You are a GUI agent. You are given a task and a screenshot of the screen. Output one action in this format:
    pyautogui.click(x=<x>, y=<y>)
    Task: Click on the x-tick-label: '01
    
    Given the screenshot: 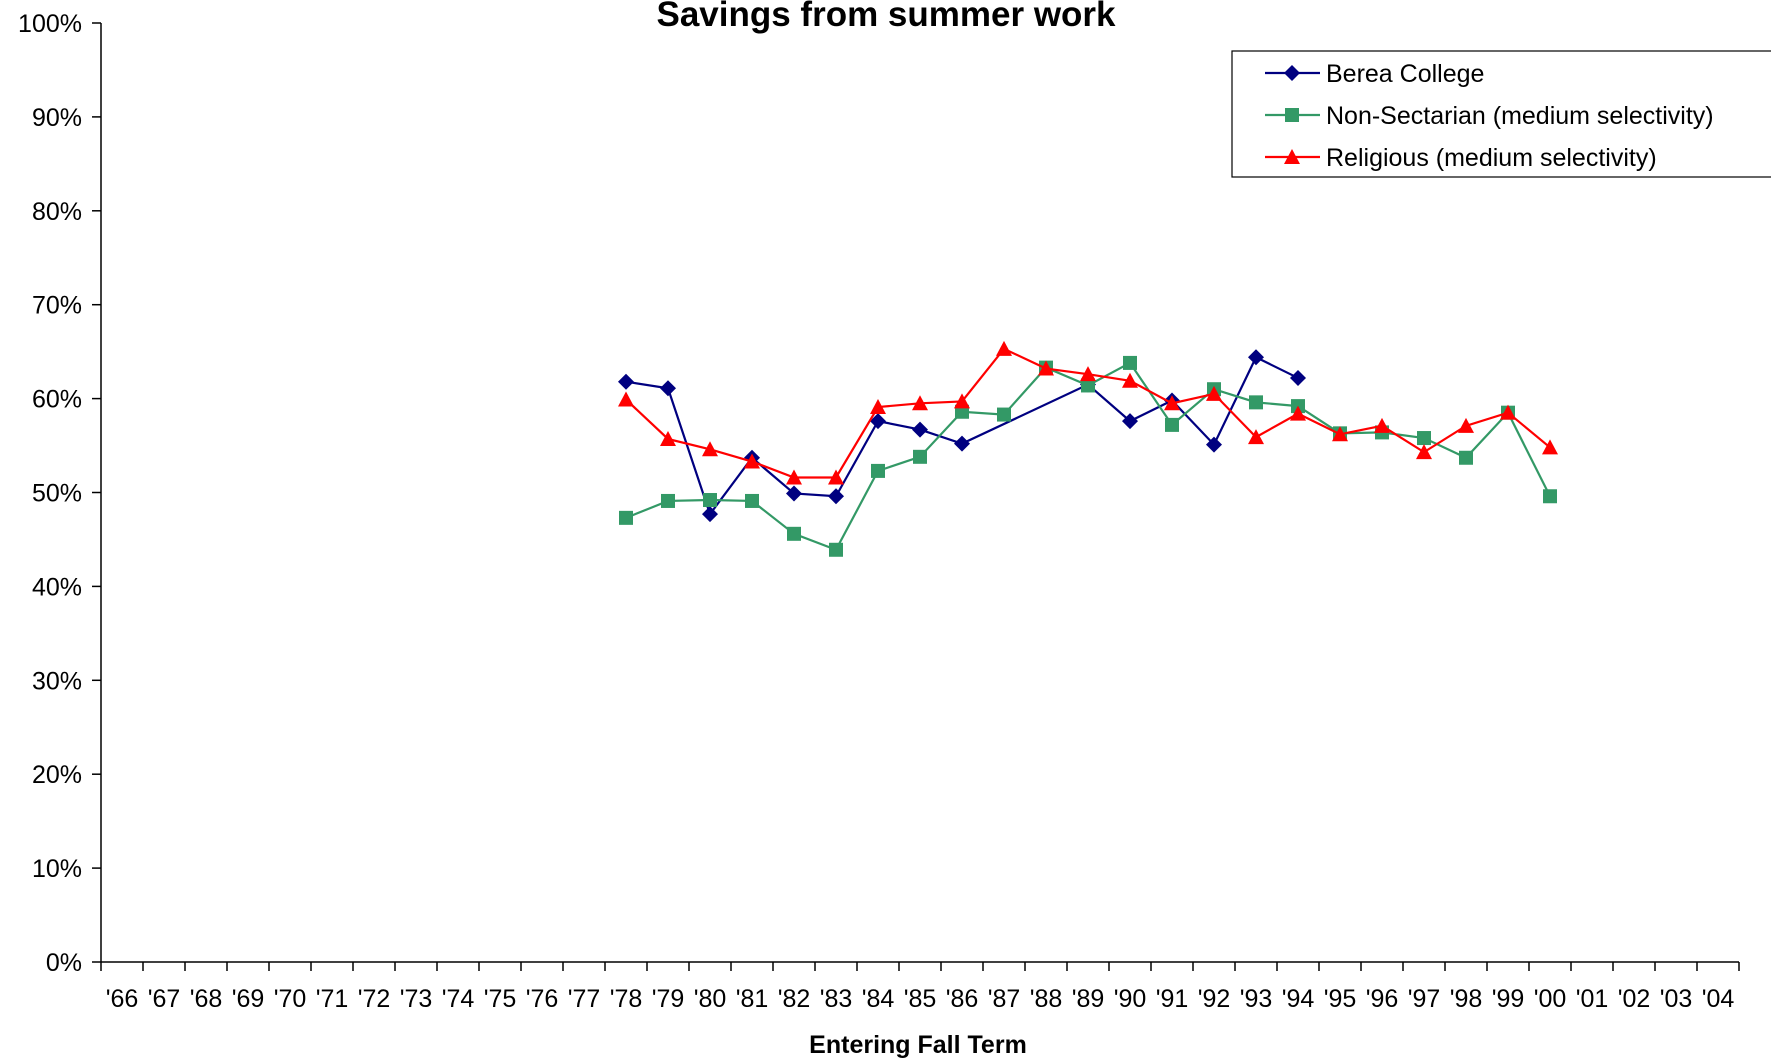 What is the action you would take?
    pyautogui.click(x=1592, y=999)
    